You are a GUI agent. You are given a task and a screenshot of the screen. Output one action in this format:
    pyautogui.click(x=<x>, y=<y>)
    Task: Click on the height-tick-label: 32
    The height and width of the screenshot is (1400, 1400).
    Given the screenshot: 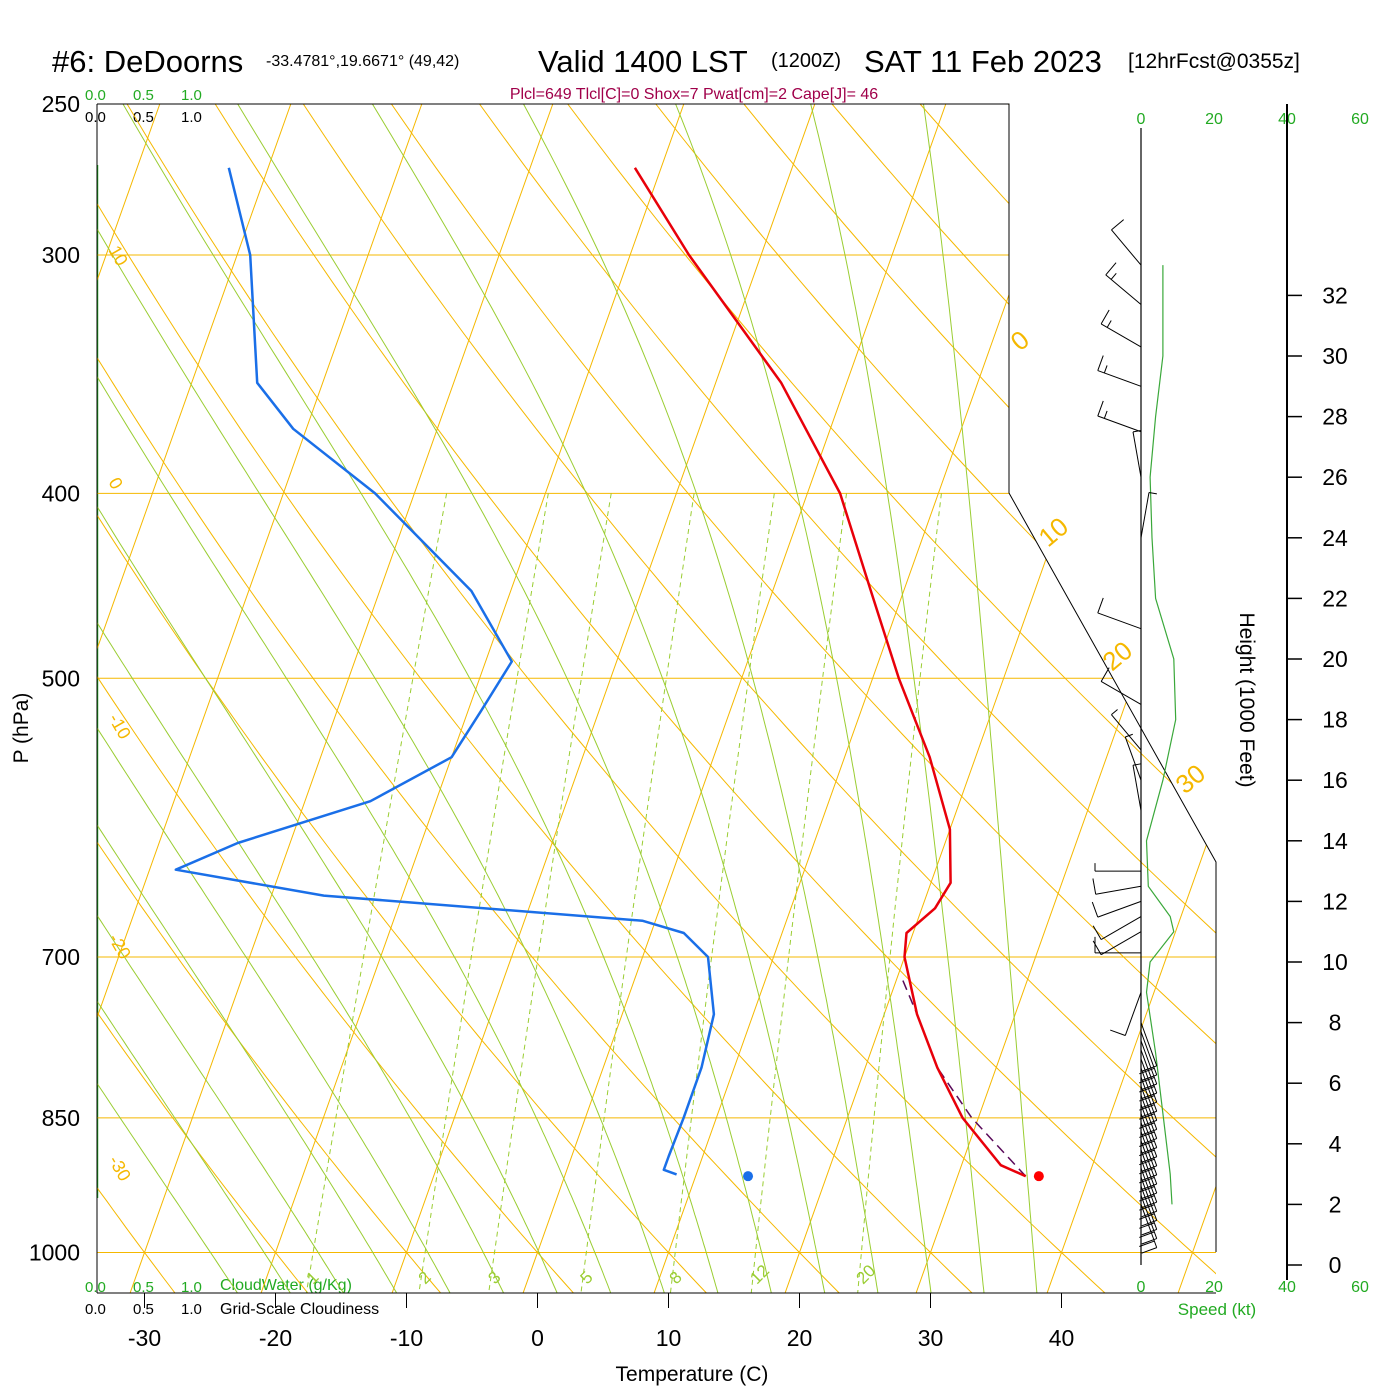 What is the action you would take?
    pyautogui.click(x=1335, y=295)
    